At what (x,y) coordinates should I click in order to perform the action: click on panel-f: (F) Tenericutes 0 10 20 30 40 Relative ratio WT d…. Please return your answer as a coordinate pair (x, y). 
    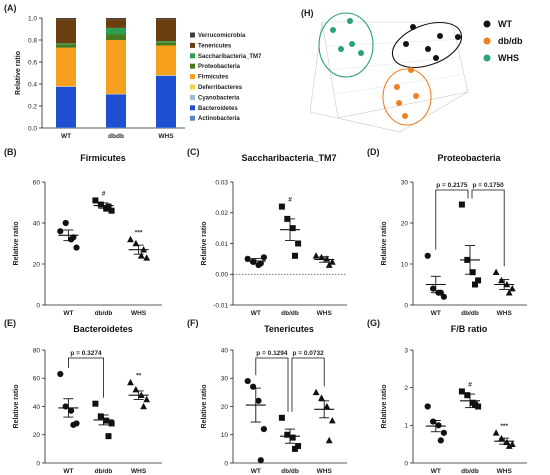
    Looking at the image, I should click on (267, 396).